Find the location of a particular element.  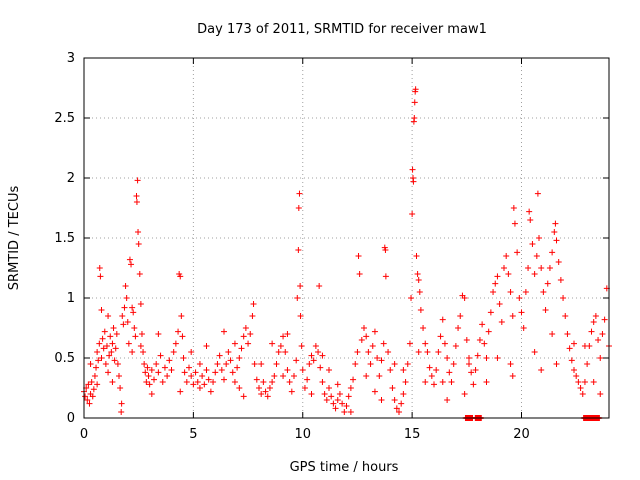

y-tick-label: 0.5 is located at coordinates (64, 358).